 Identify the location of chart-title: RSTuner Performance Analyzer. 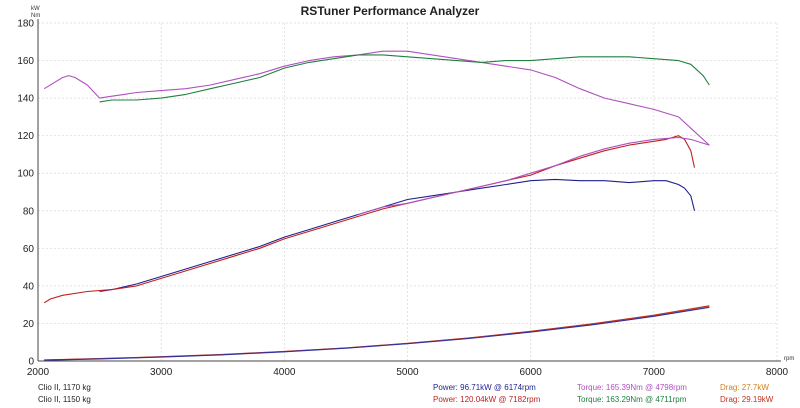
(390, 11).